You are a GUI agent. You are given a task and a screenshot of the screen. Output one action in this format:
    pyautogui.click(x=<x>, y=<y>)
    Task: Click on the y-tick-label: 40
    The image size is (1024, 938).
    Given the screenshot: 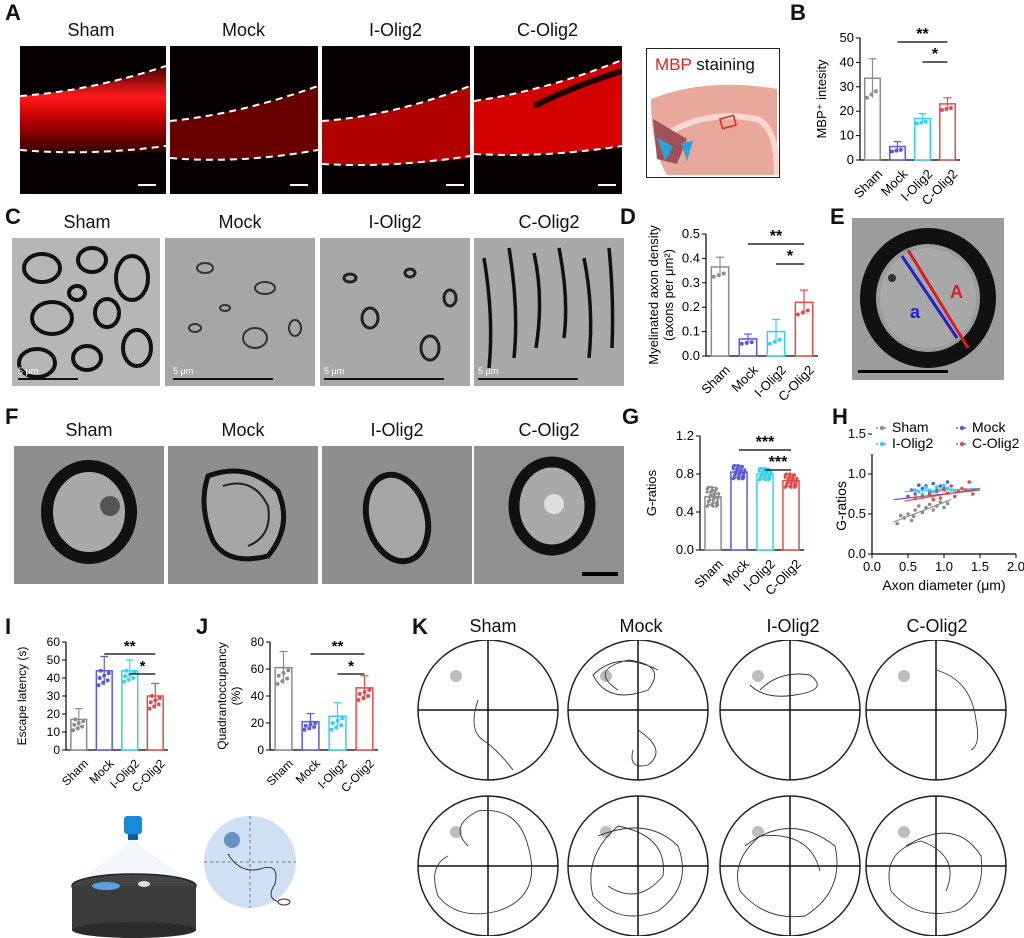 What is the action you would take?
    pyautogui.click(x=847, y=61)
    